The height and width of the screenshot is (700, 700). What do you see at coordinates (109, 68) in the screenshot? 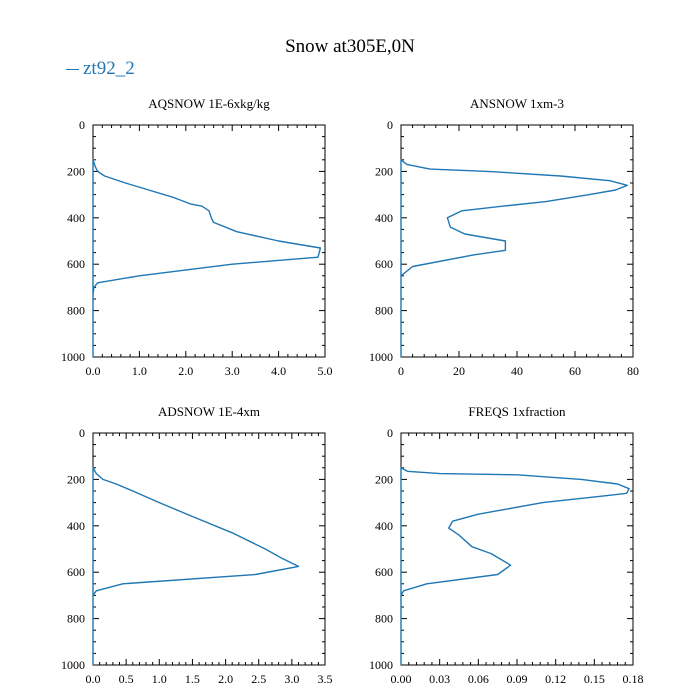
I see `legend-label: zt92_2` at bounding box center [109, 68].